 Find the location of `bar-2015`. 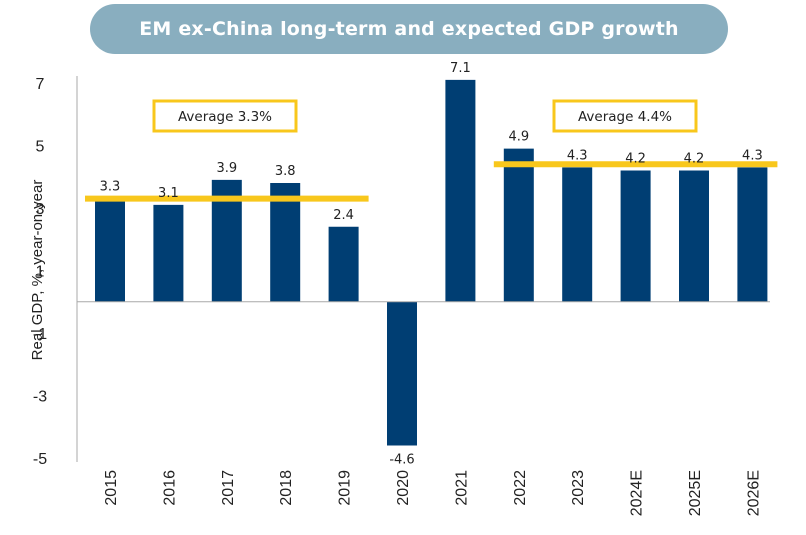

bar-2015 is located at coordinates (110, 250).